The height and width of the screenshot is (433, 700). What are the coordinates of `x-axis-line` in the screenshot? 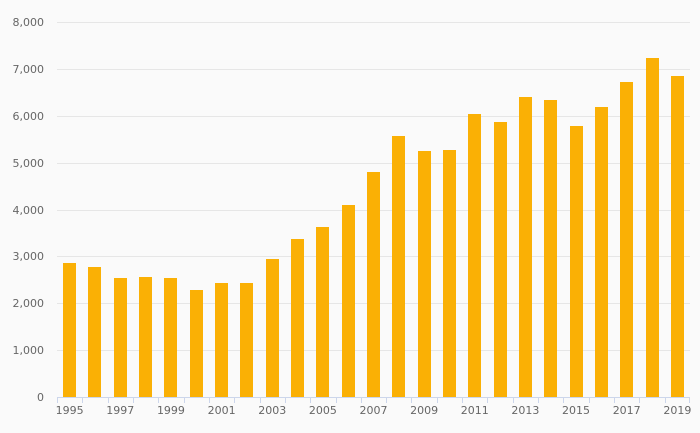 It's located at (373, 397).